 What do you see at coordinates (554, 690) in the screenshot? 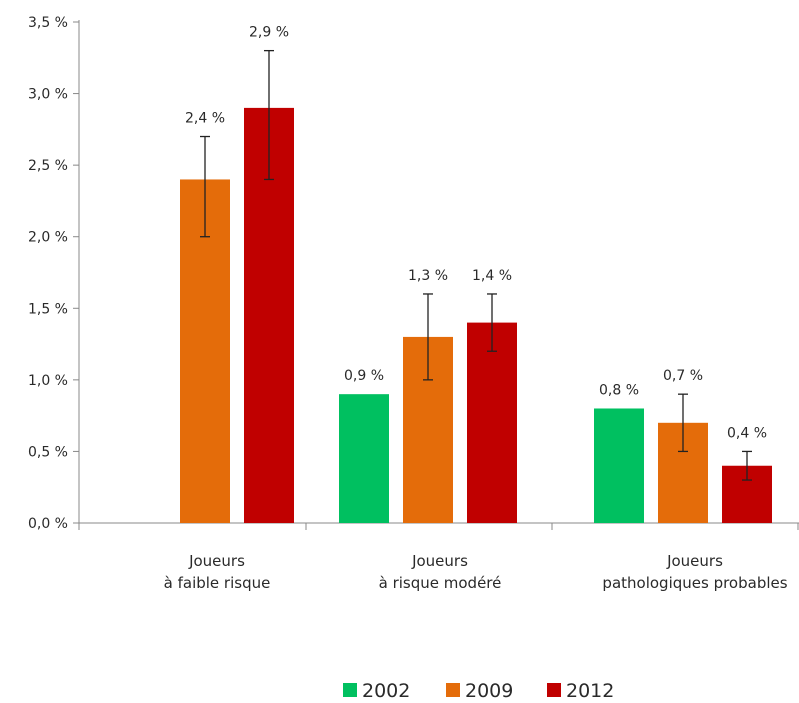
I see `legend-swatch-2012` at bounding box center [554, 690].